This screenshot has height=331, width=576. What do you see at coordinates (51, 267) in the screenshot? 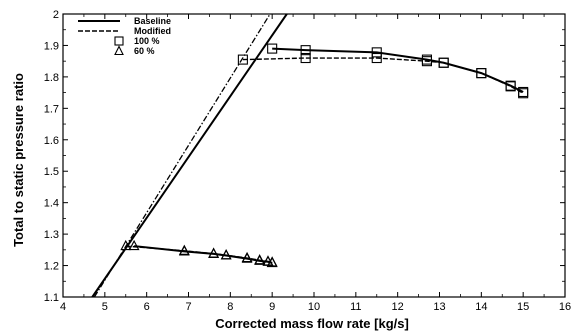
I see `y-tick-label: 1.2` at bounding box center [51, 267].